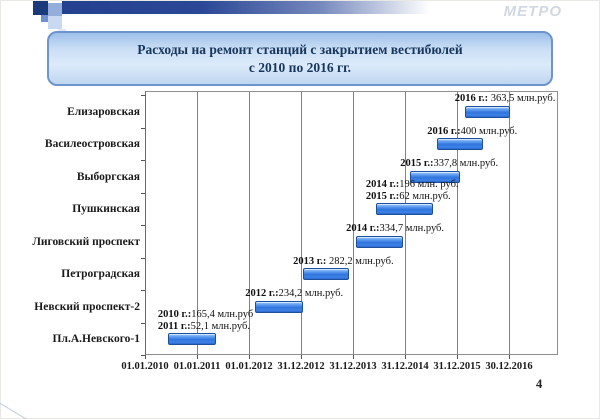  What do you see at coordinates (174, 314) in the screenshot?
I see `bar-value-year: 2010 г.:` at bounding box center [174, 314].